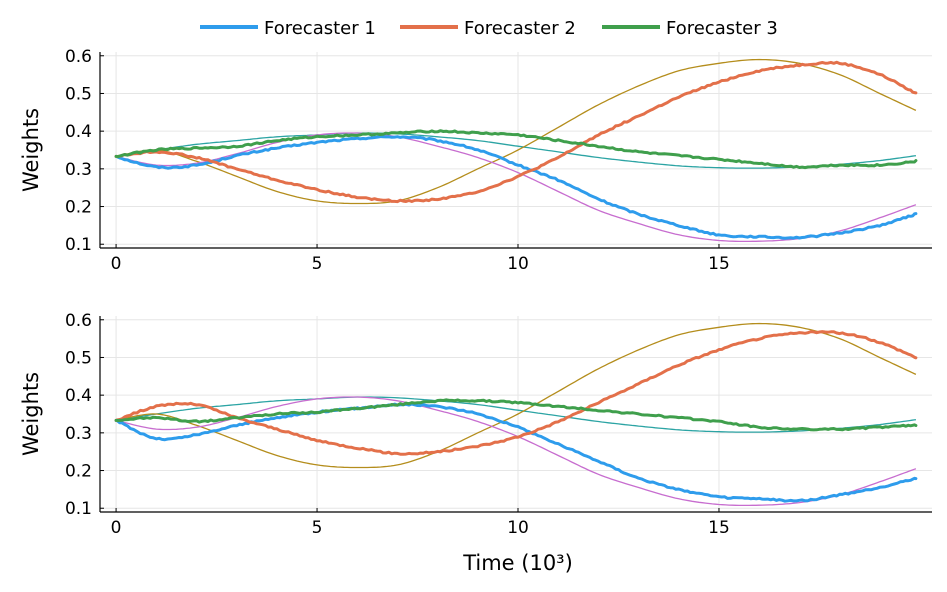  Describe the element at coordinates (517, 563) in the screenshot. I see `x-axis-title: Time (10³)` at that location.